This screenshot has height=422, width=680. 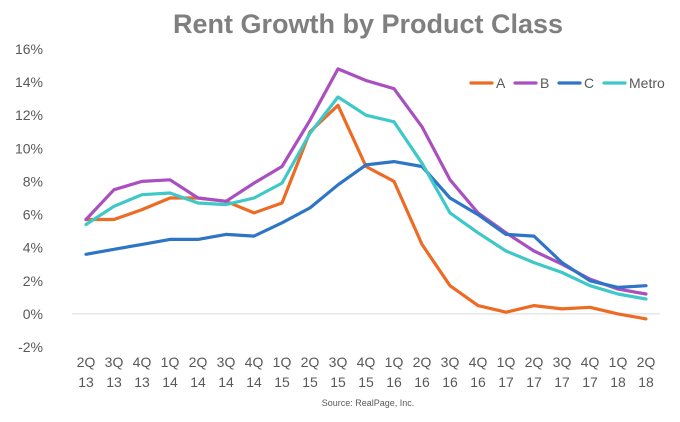 I want to click on chart-source-note: Source: RealPage, Inc., so click(x=368, y=403).